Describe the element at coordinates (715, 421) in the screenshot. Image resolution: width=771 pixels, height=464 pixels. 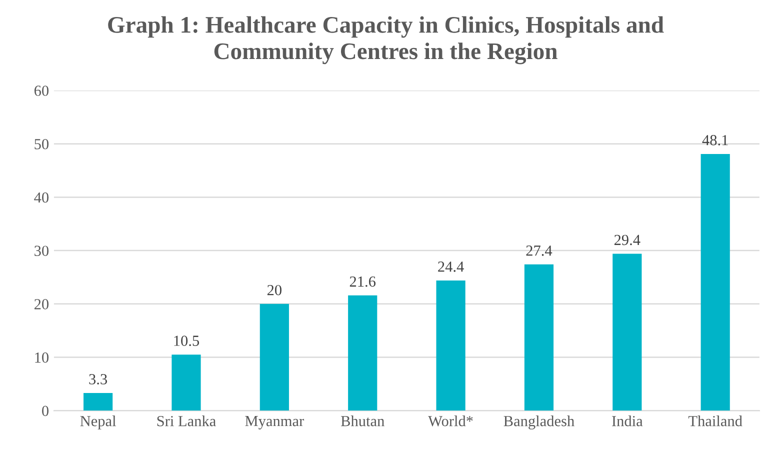
I see `x-tick-label: Thailand` at that location.